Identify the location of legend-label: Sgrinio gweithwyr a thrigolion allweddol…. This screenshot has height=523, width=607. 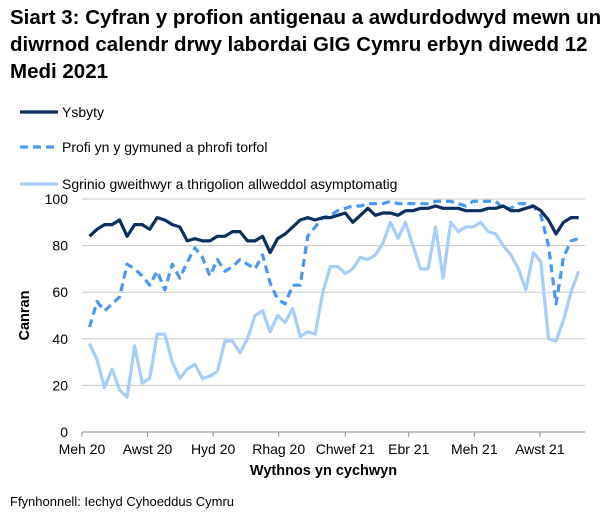
(229, 184).